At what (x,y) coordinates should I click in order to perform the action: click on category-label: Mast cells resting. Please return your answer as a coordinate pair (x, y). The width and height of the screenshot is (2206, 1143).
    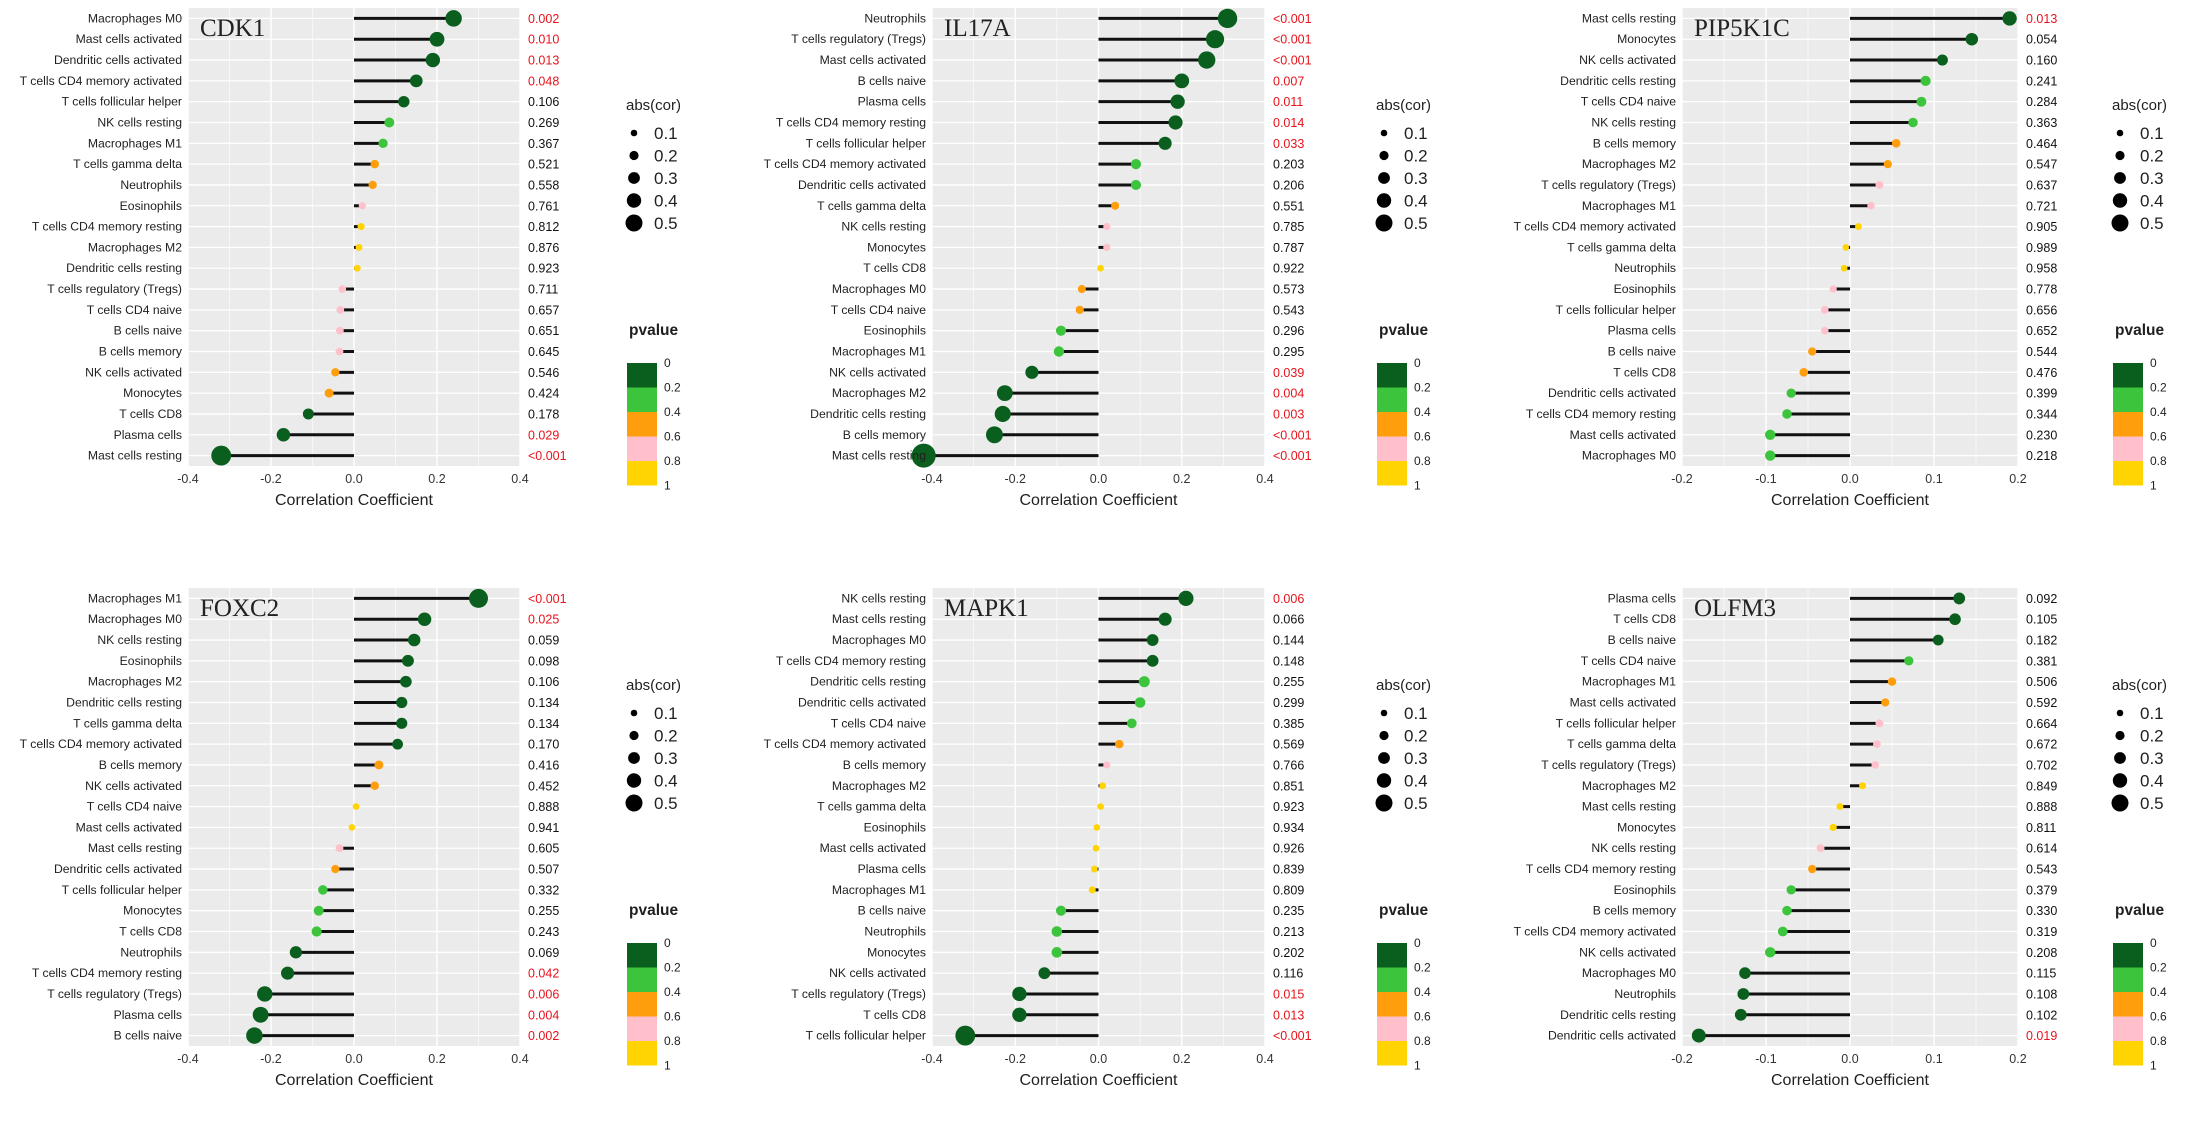
    Looking at the image, I should click on (879, 456).